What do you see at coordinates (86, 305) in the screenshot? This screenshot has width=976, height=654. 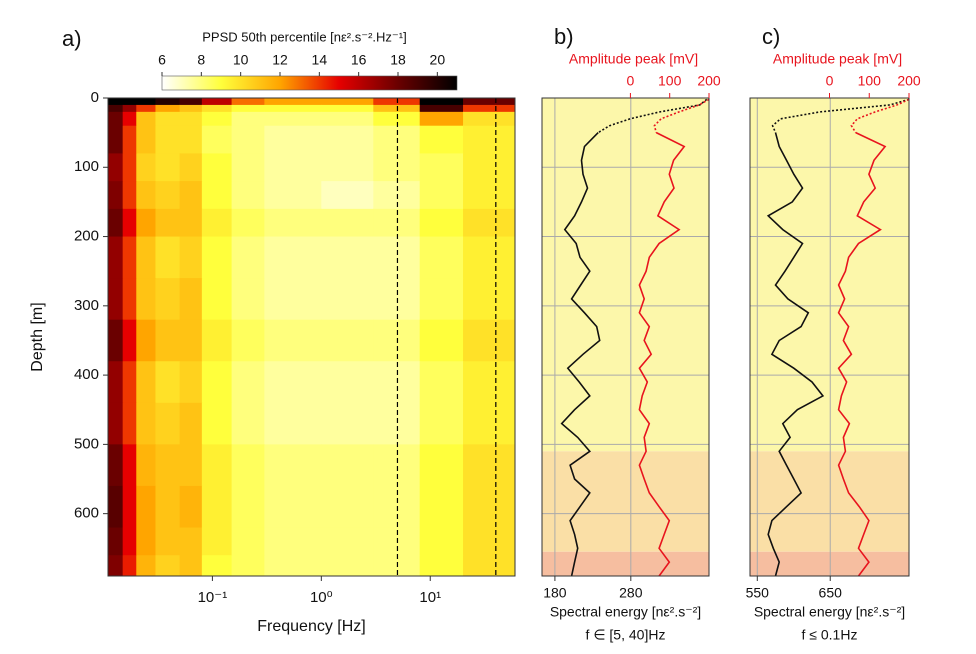 I see `y-tick-label: 300` at bounding box center [86, 305].